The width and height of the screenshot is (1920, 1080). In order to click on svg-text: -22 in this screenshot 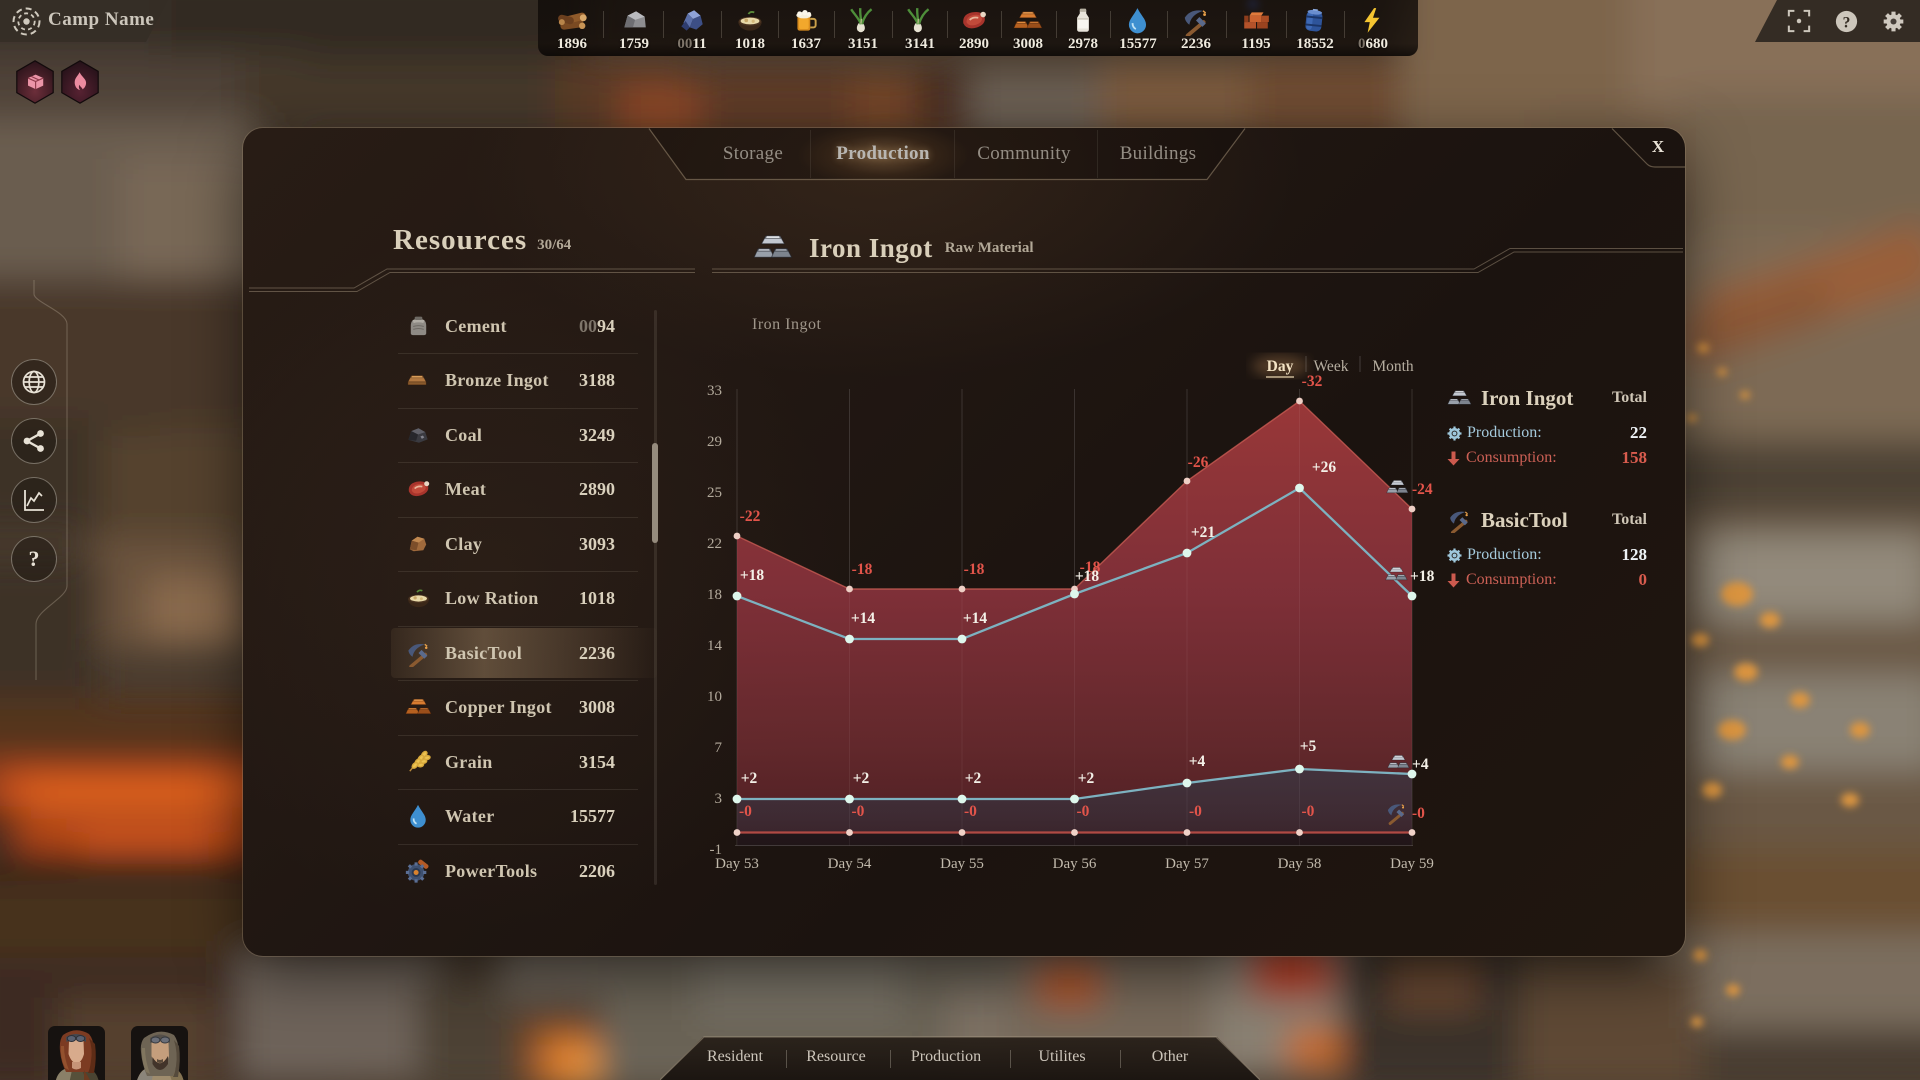, I will do `click(750, 516)`.